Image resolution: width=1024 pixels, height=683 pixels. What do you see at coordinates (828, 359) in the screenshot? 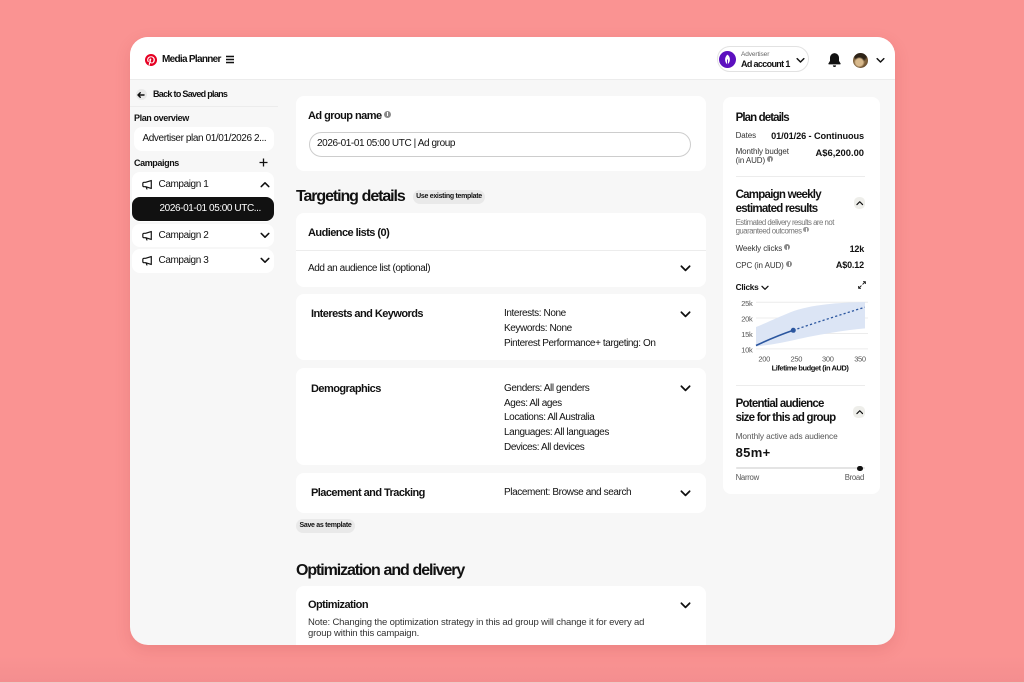
I see `svg-text: 300` at bounding box center [828, 359].